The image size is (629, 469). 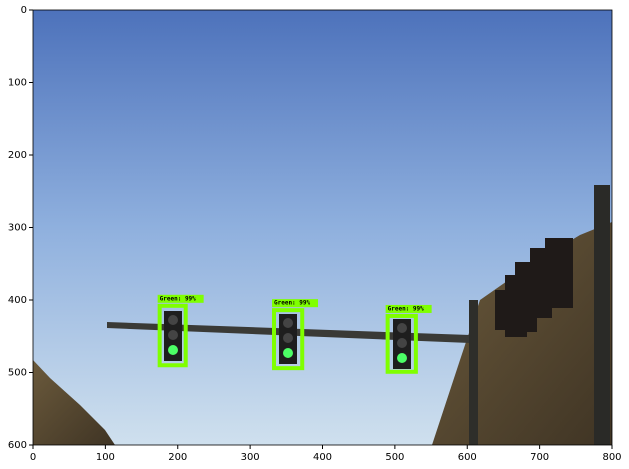 I want to click on y-tick-label: 200, so click(x=17, y=155).